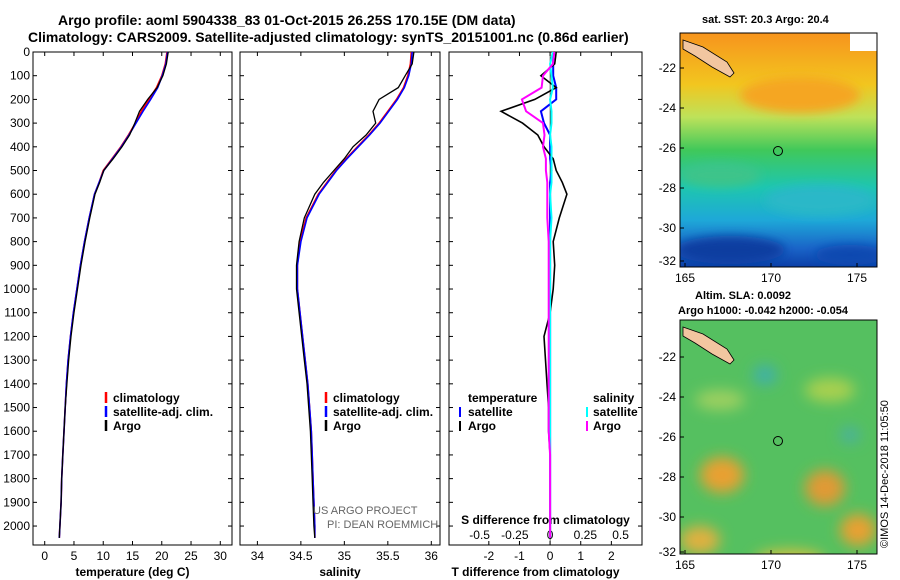 The image size is (900, 580). What do you see at coordinates (16, 384) in the screenshot?
I see `y-tick-label: 1400` at bounding box center [16, 384].